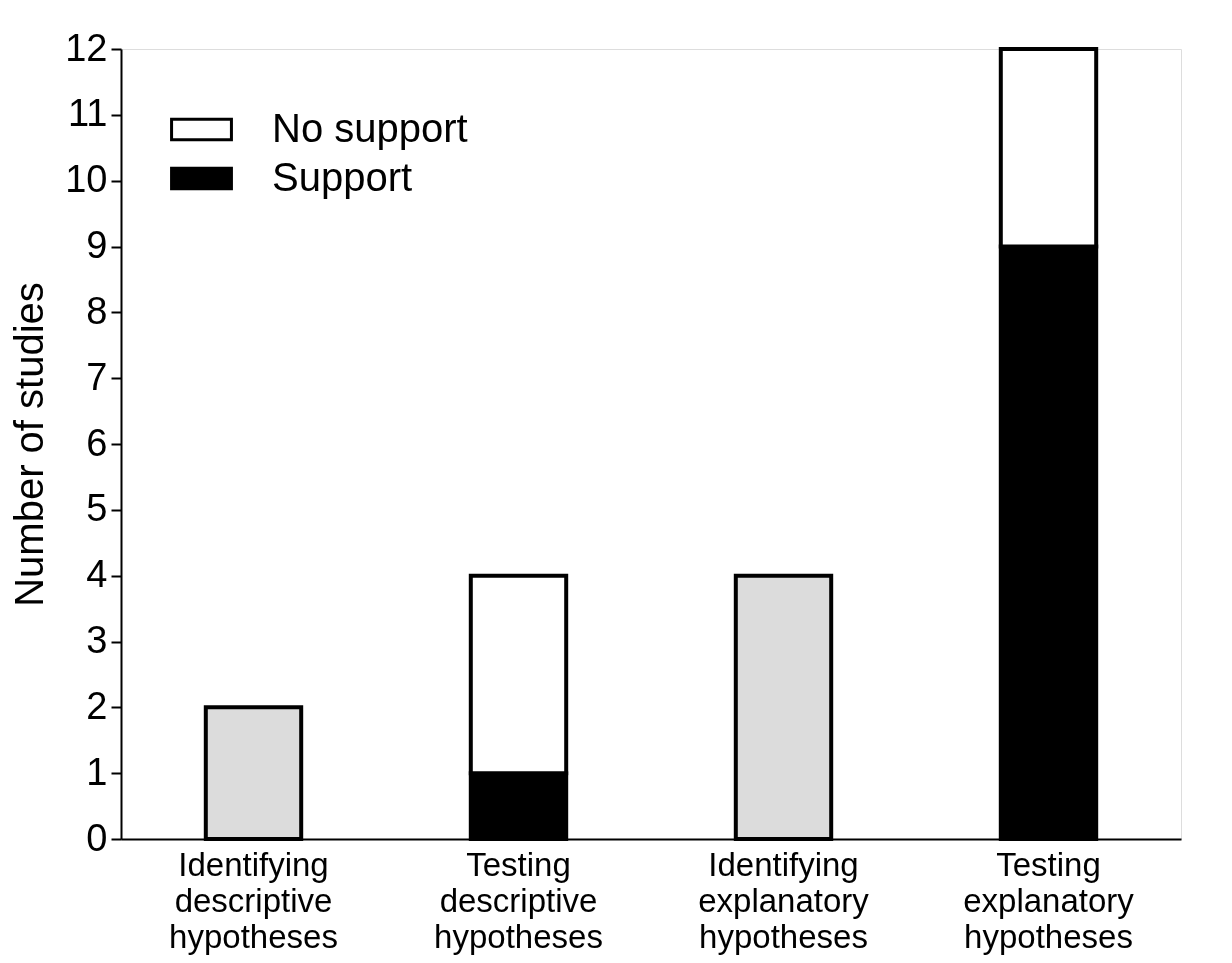 The width and height of the screenshot is (1232, 963). Describe the element at coordinates (97, 574) in the screenshot. I see `y-tick-label: 4` at that location.